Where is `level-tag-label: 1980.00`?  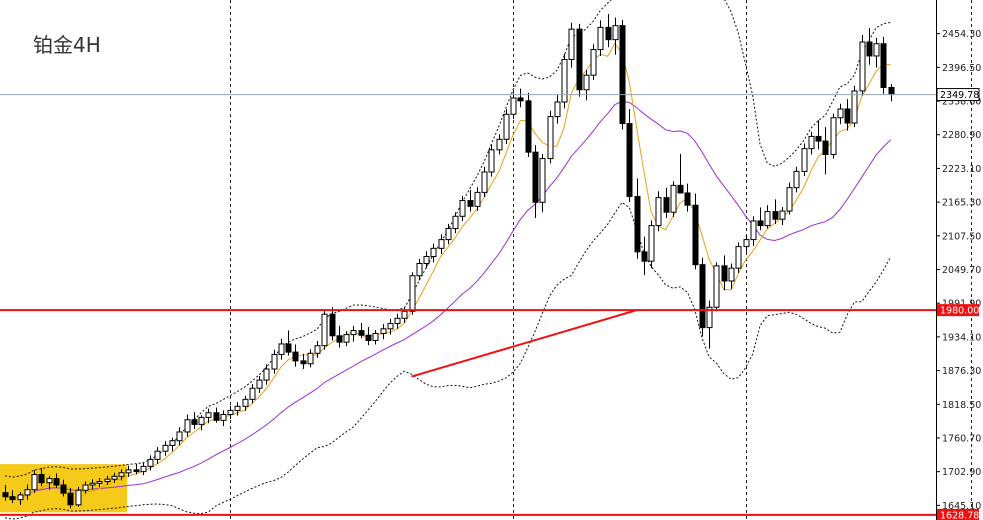 level-tag-label: 1980.00 is located at coordinates (959, 311).